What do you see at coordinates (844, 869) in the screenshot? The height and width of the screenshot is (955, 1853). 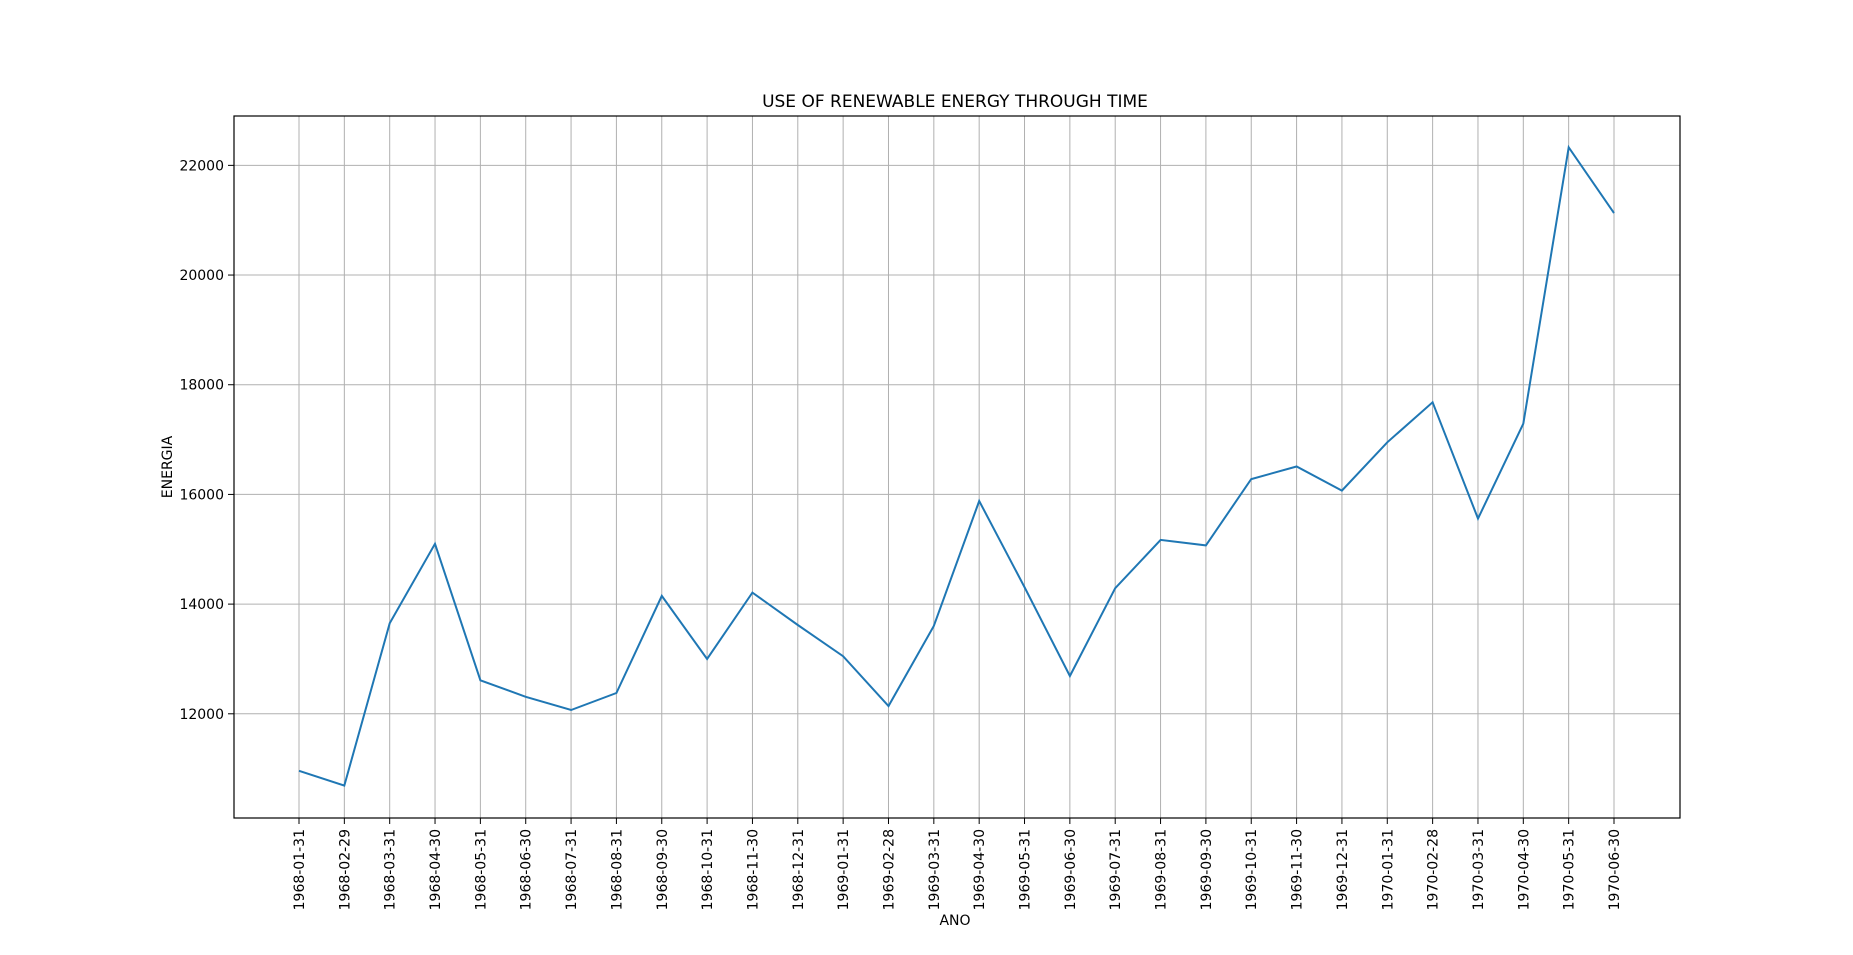 I see `x-tick-label: 1969-01-31` at bounding box center [844, 869].